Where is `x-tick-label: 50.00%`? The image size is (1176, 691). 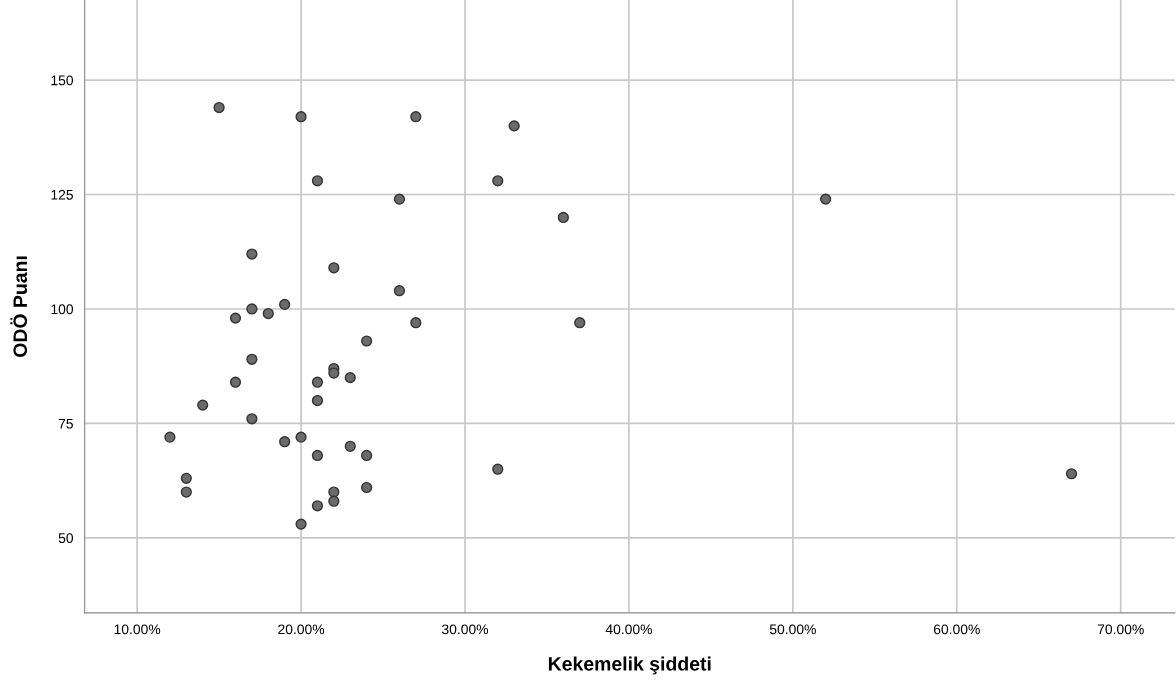 x-tick-label: 50.00% is located at coordinates (792, 629).